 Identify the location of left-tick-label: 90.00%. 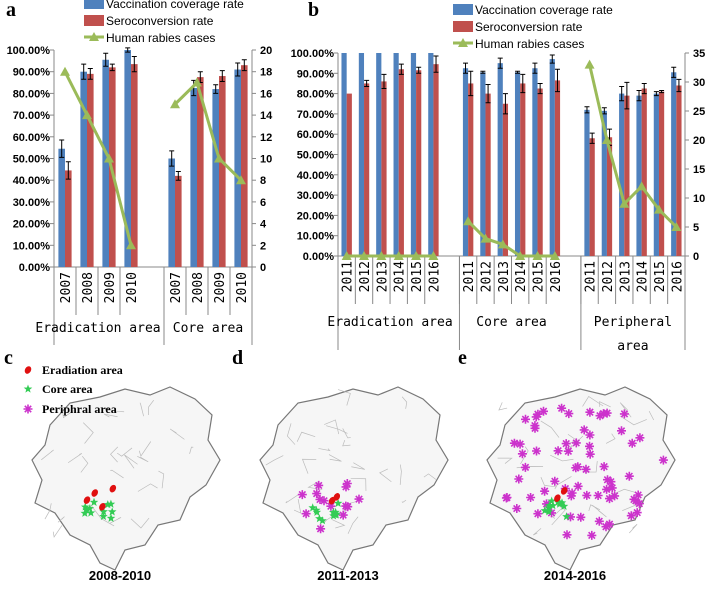
(32, 73).